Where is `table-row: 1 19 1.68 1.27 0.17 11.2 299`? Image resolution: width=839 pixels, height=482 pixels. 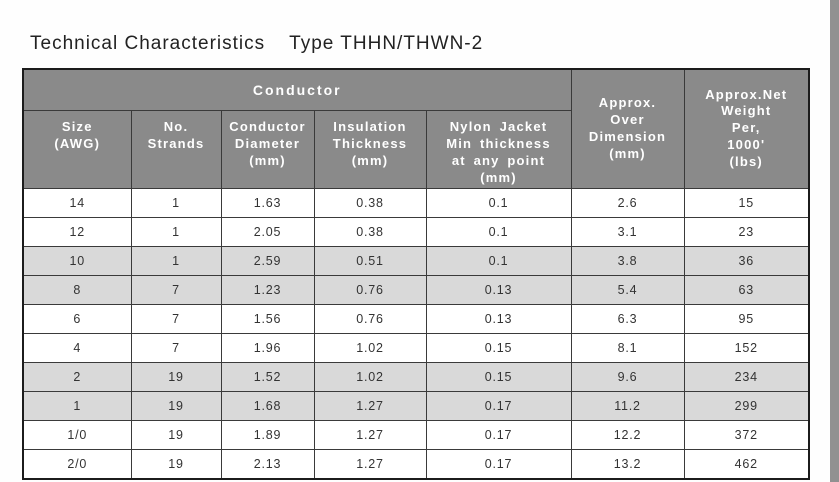 table-row: 1 19 1.68 1.27 0.17 11.2 299 is located at coordinates (416, 405).